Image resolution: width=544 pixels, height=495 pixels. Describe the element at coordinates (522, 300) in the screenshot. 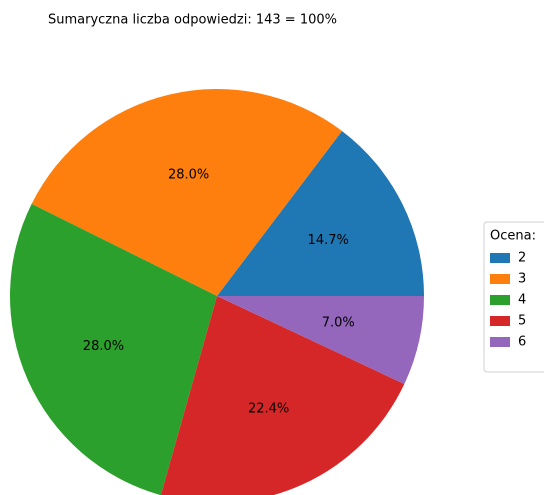

I see `legend-label: 4` at that location.